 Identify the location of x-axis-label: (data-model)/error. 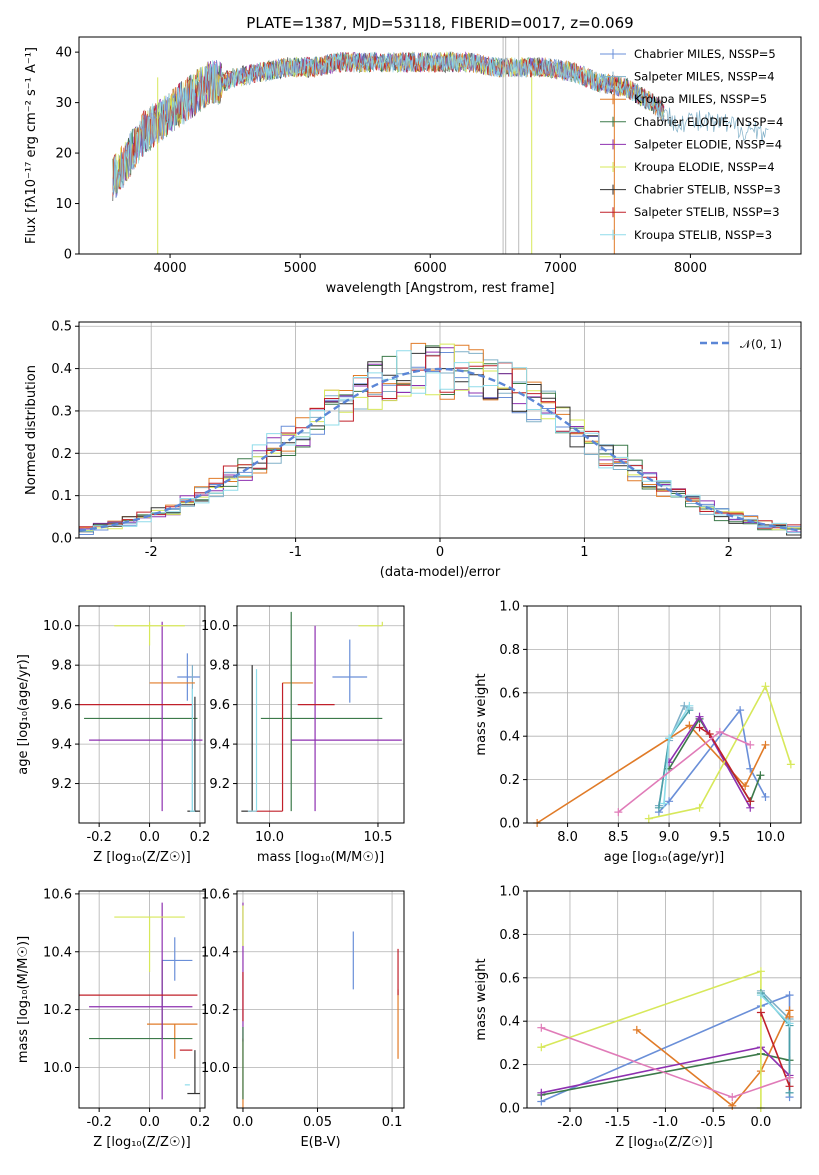
(440, 572).